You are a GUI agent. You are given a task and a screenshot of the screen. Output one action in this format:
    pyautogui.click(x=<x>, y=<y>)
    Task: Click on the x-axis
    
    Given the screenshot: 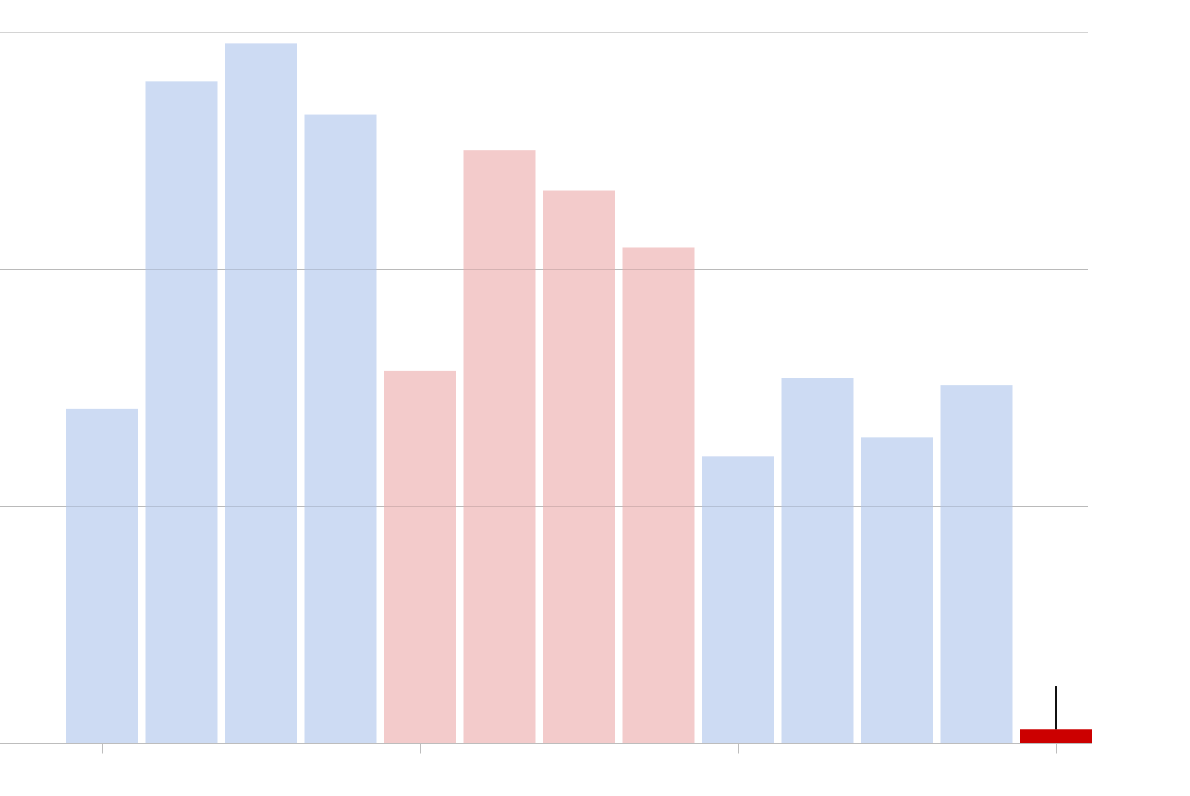 What is the action you would take?
    pyautogui.click(x=546, y=748)
    